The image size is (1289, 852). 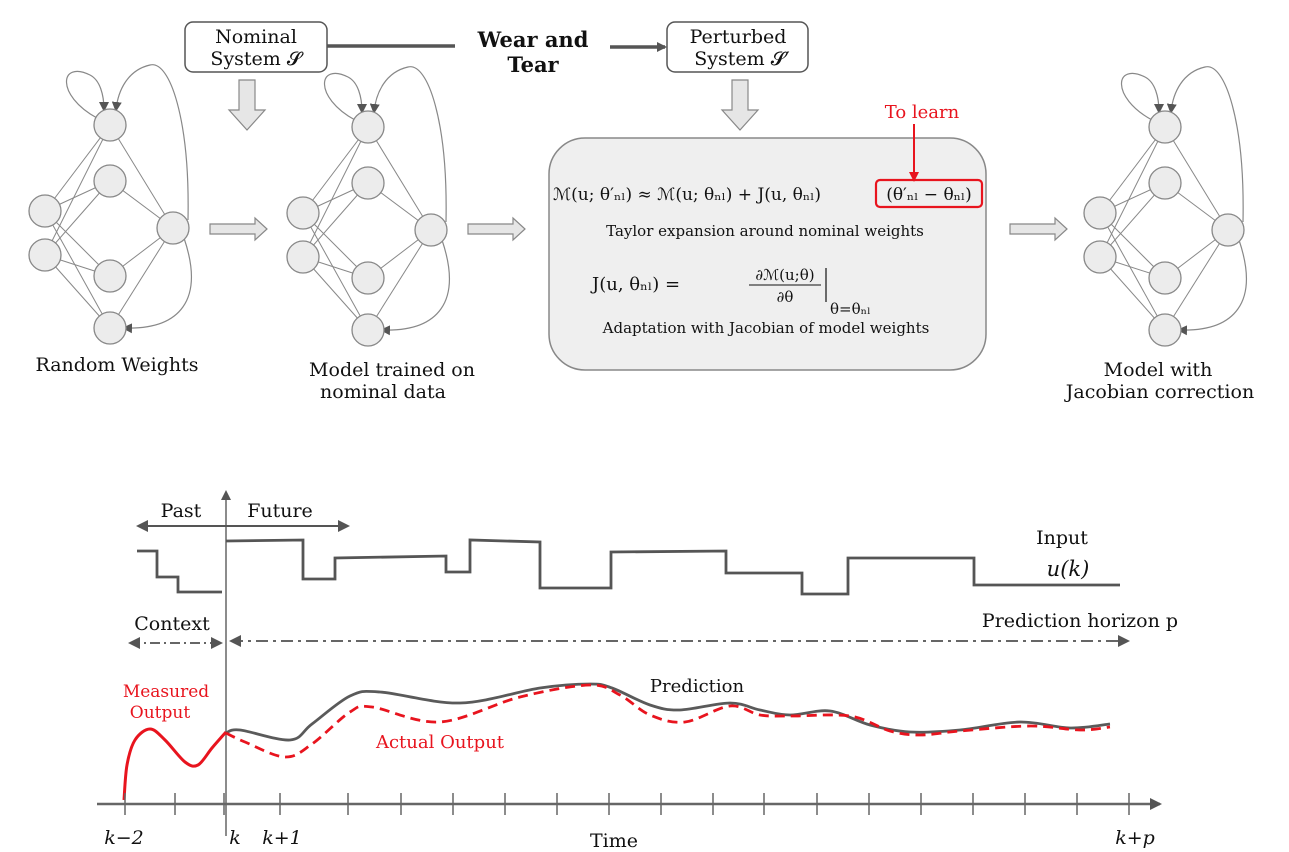 What do you see at coordinates (850, 309) in the screenshot?
I see `jacobian-evaluation: θ=θₙₗ` at bounding box center [850, 309].